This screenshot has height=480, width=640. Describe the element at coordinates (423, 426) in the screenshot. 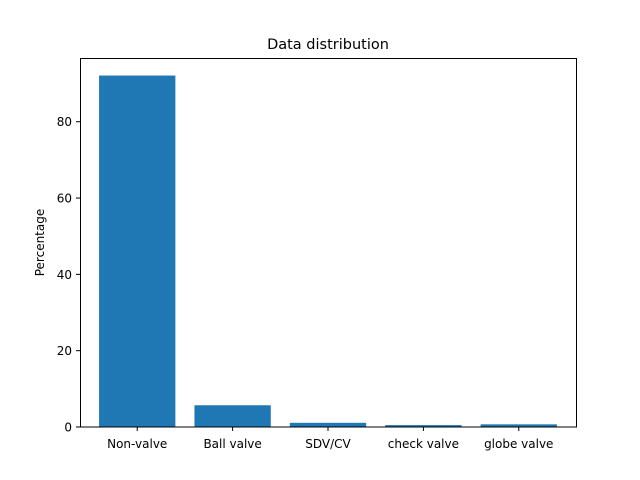

I see `bar-check-valve` at that location.